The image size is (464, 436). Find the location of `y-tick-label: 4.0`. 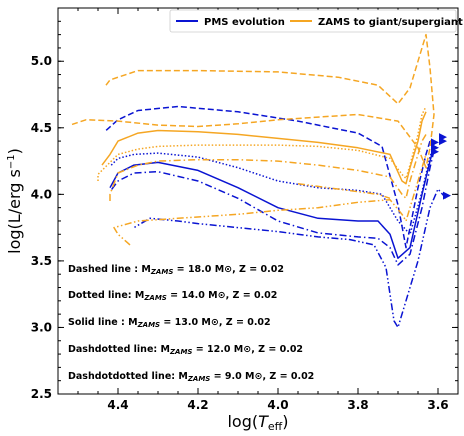

y-tick-label: 4.0 is located at coordinates (41, 194).